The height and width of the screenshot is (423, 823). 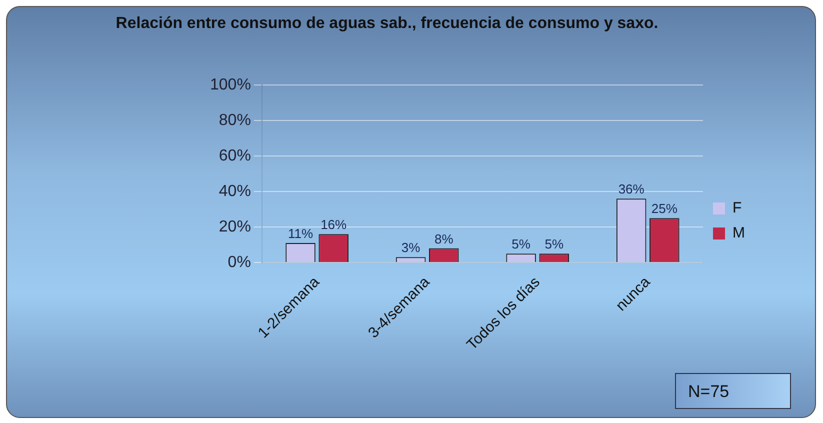 I want to click on y-tick-label: 0%, so click(x=239, y=262).